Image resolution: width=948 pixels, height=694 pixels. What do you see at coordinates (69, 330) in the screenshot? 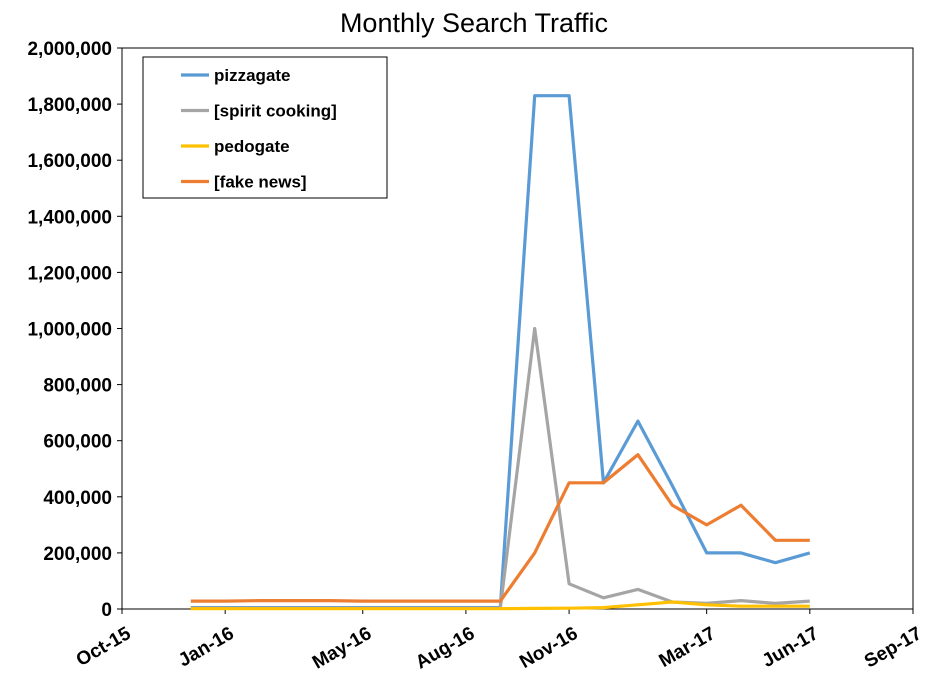
I see `y-tick-label: 1,000,000` at bounding box center [69, 330].